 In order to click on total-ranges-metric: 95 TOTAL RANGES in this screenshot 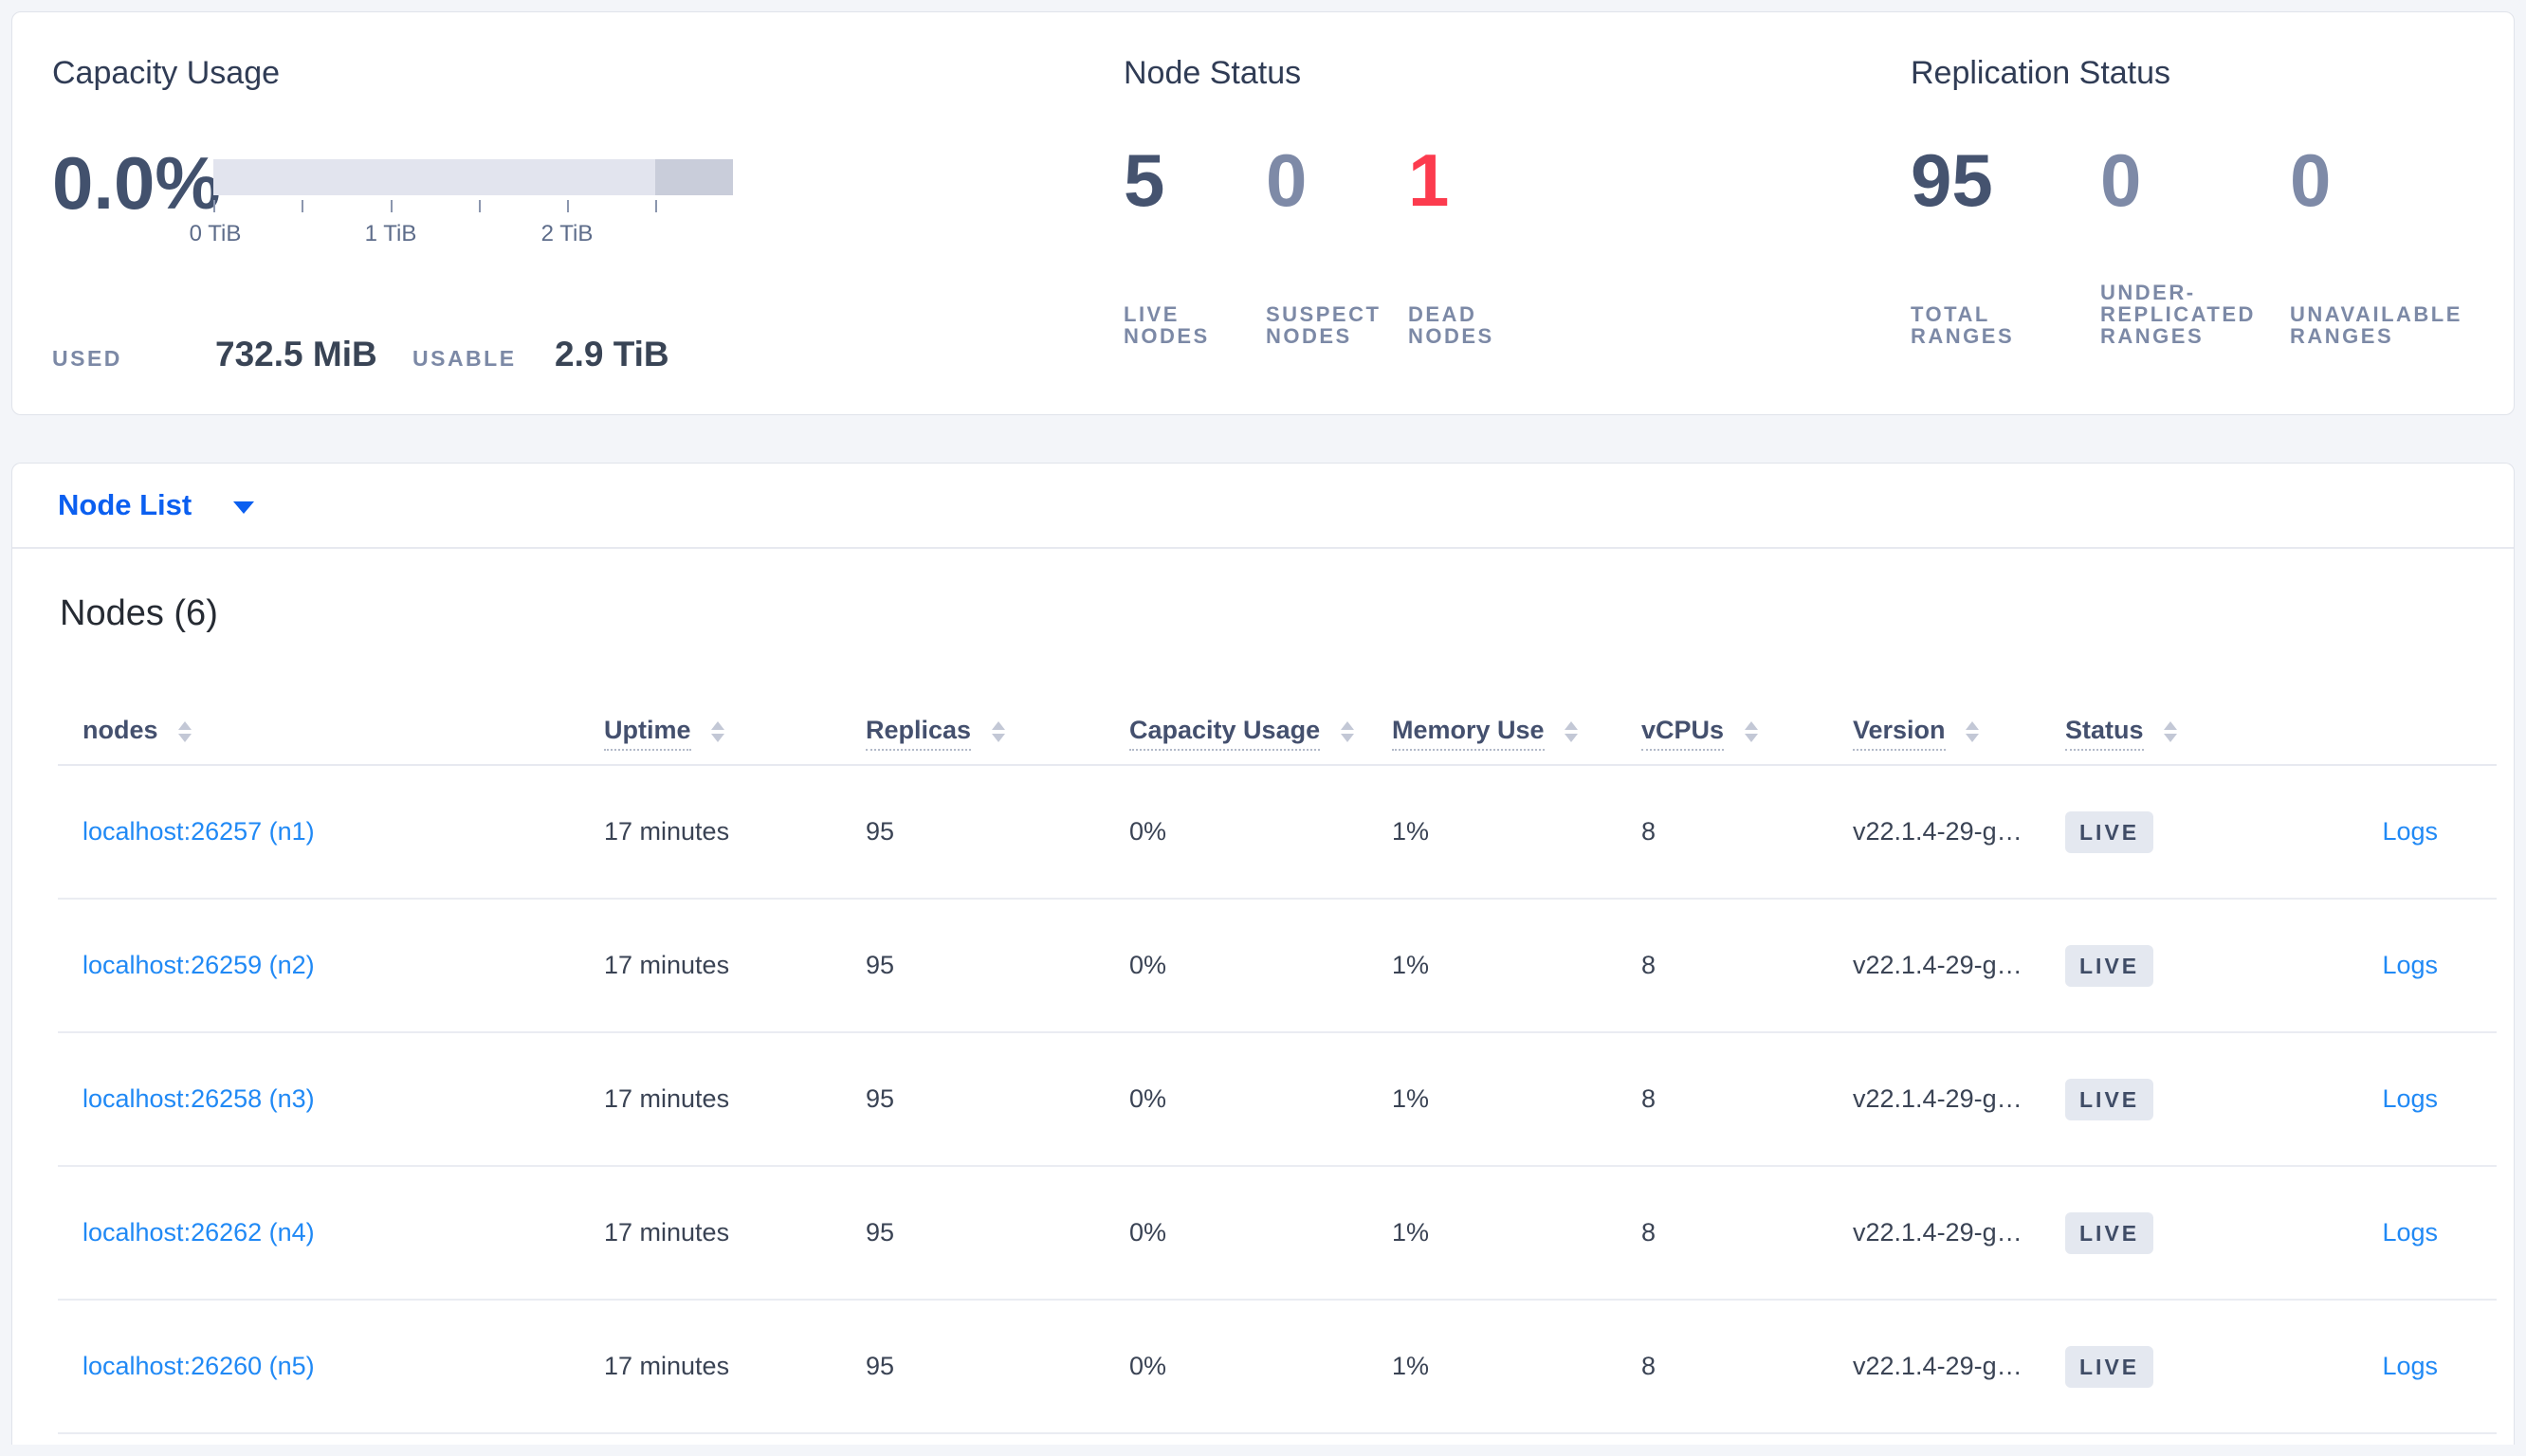, I will do `click(2005, 244)`.